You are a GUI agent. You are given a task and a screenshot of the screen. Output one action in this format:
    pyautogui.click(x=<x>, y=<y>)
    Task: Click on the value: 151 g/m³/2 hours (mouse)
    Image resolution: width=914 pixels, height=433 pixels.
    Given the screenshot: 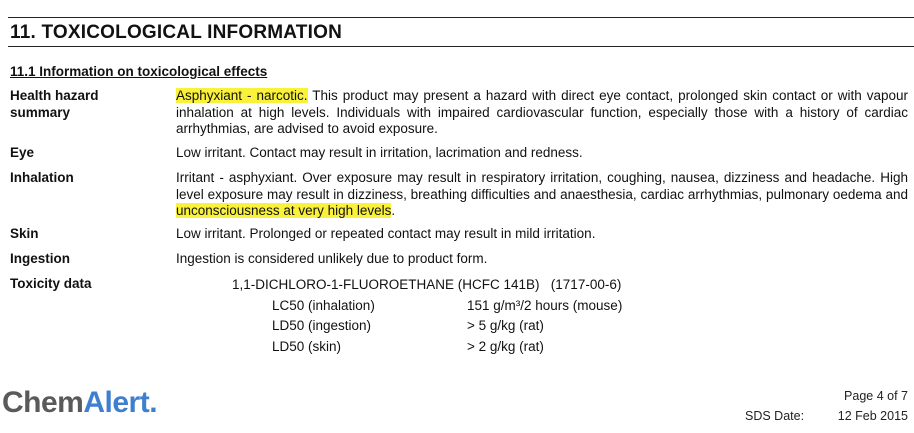 What is the action you would take?
    pyautogui.click(x=545, y=305)
    